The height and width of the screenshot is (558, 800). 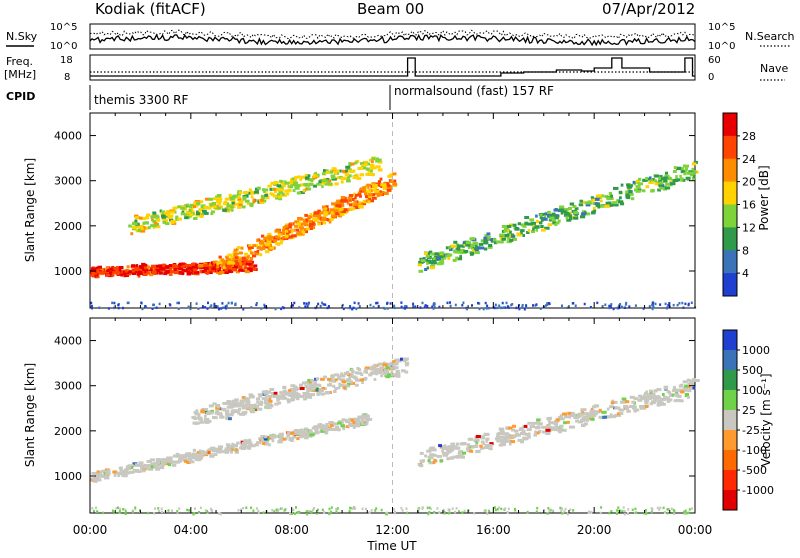 I want to click on colorbar-tick: -500, so click(x=754, y=470).